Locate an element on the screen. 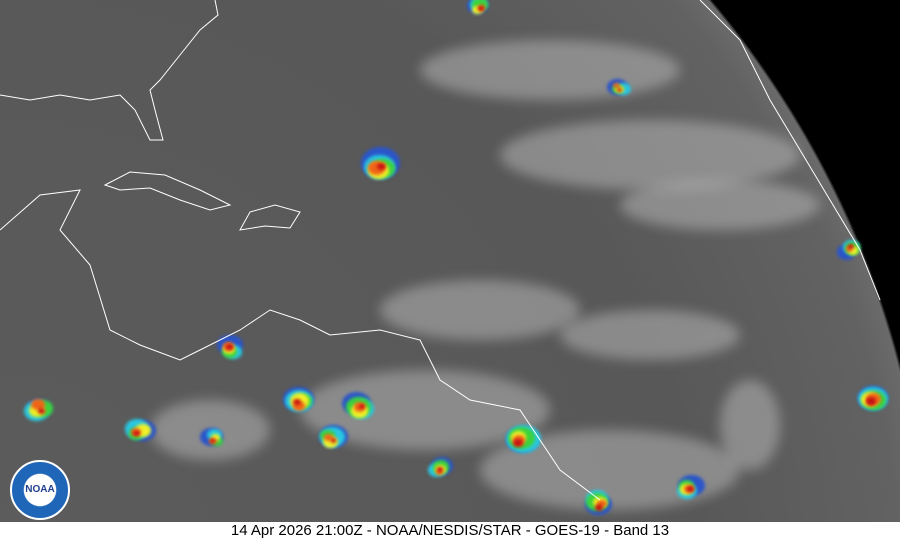  noaa-logo: NOAA is located at coordinates (40, 490).